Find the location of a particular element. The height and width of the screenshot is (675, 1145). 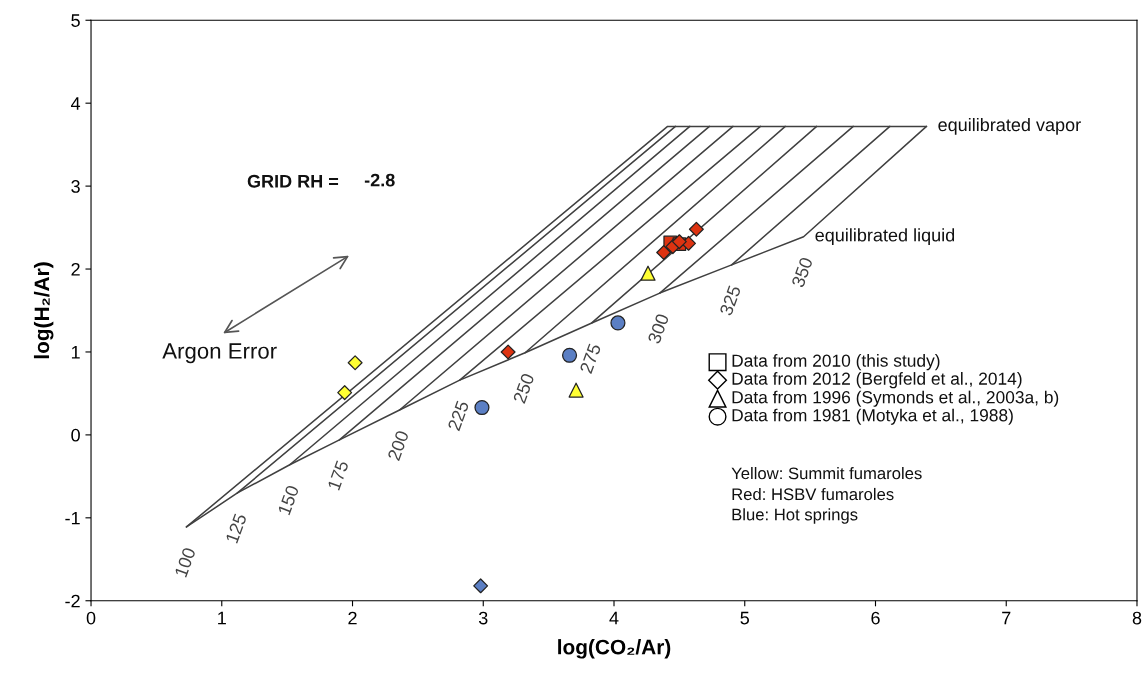

x-tick-label: 3 is located at coordinates (483, 618).